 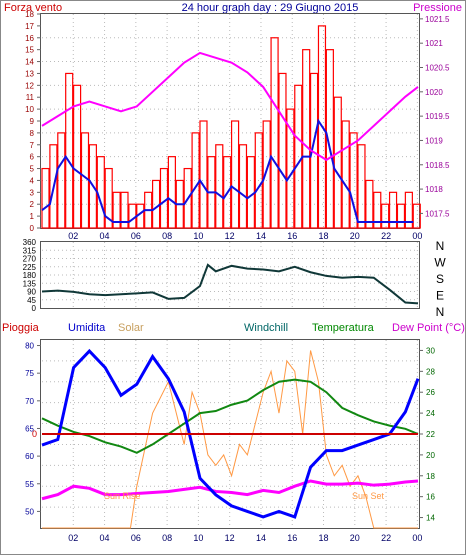 What do you see at coordinates (30, 97) in the screenshot?
I see `wind-tick-label: 11` at bounding box center [30, 97].